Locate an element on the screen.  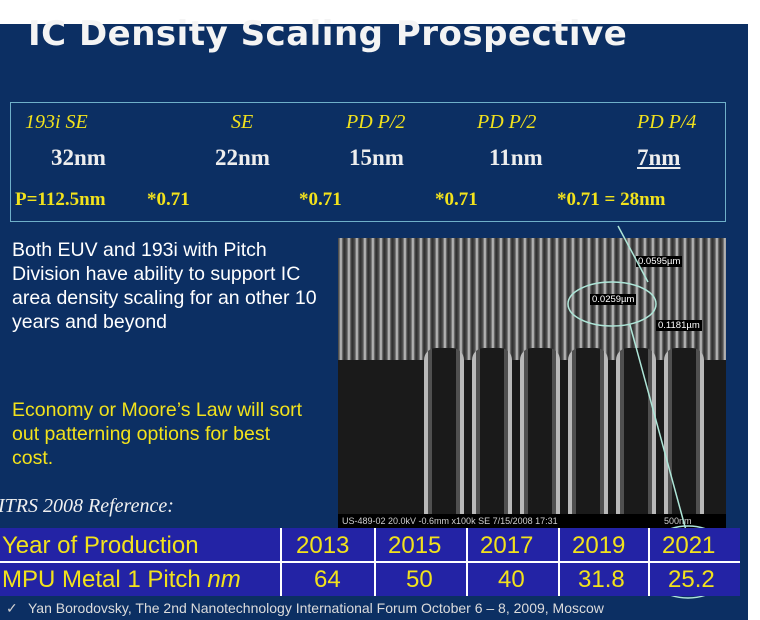
node-value: 32nm is located at coordinates (78, 157).